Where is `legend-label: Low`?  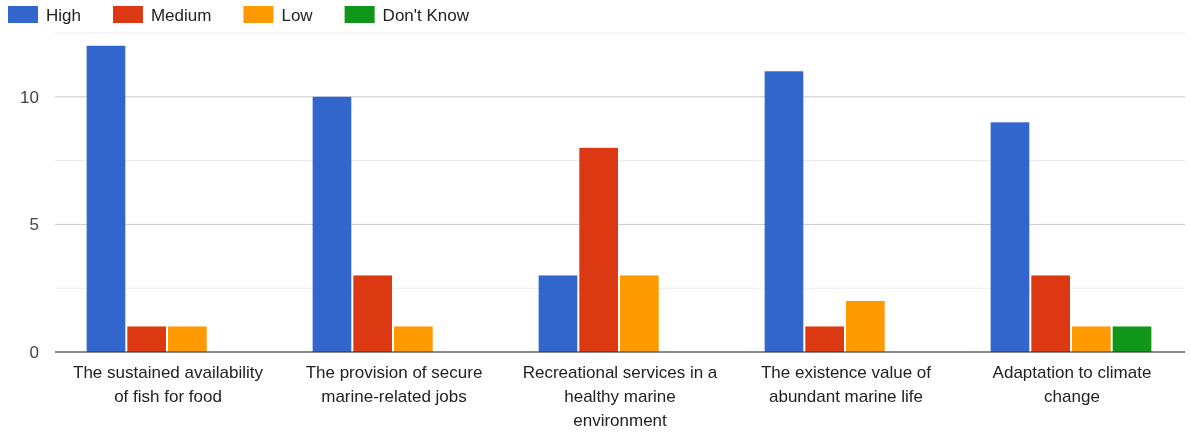
legend-label: Low is located at coordinates (297, 15).